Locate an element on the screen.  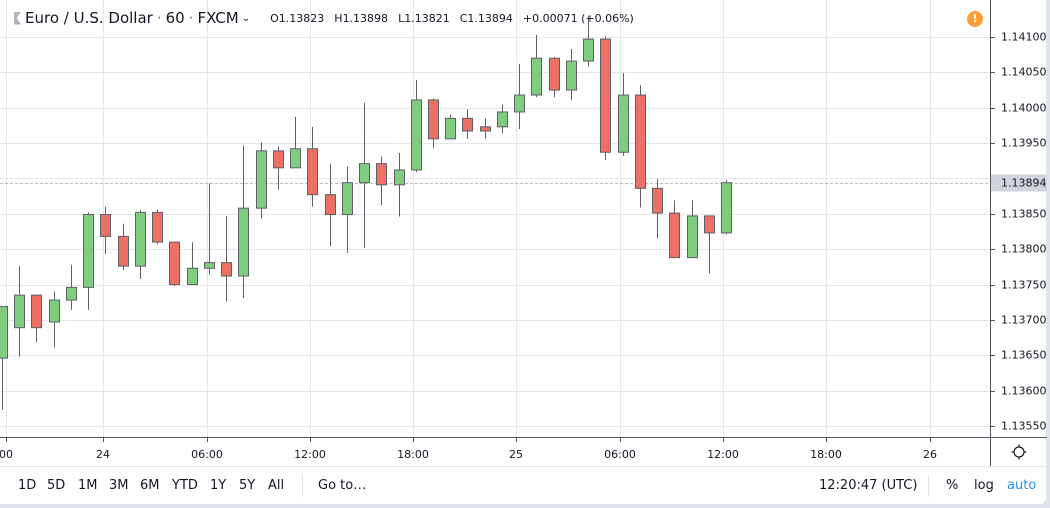
price-tick-label: 1.13850 is located at coordinates (1024, 214).